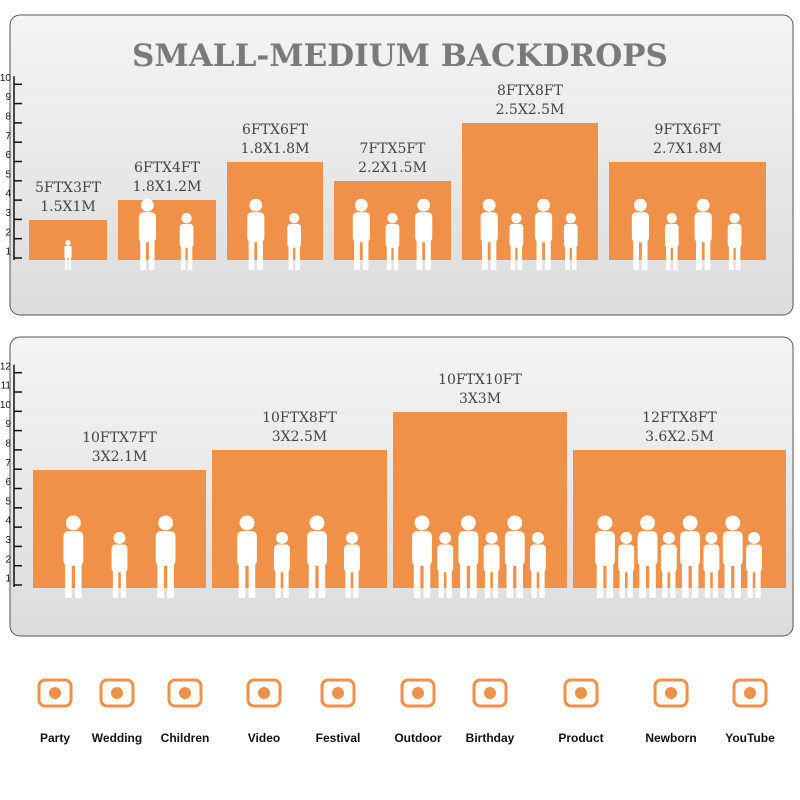 This screenshot has height=800, width=800. I want to click on use-label: Video, so click(264, 738).